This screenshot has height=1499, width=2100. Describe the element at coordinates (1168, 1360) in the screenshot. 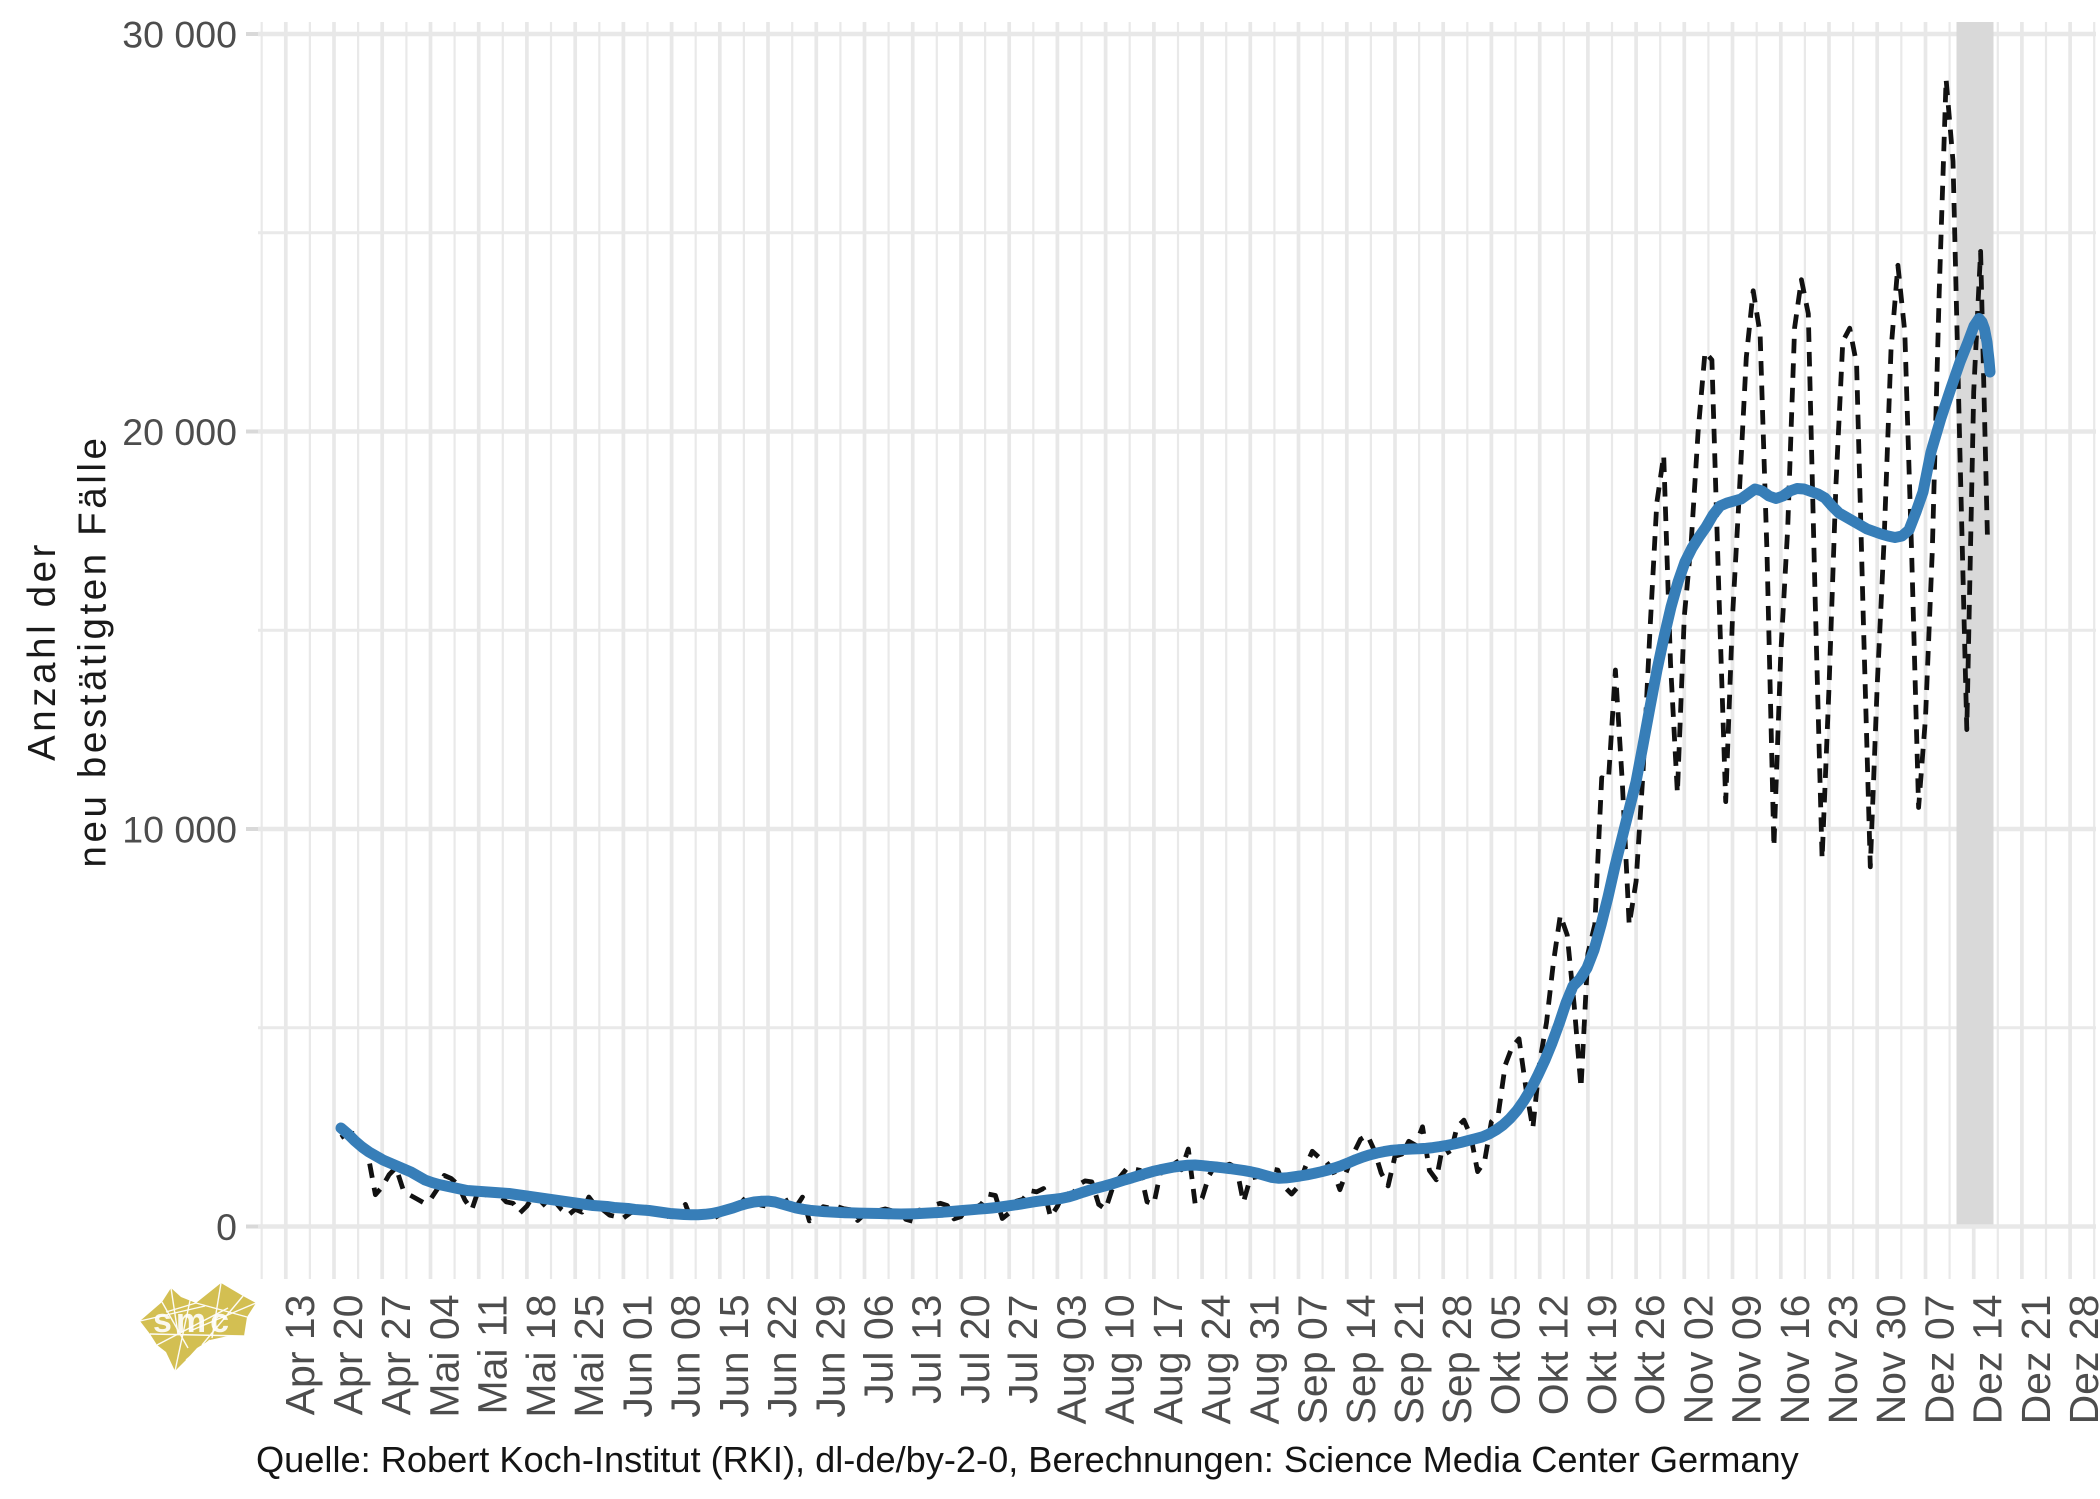

I see `svg-text: Aug 17` at that location.